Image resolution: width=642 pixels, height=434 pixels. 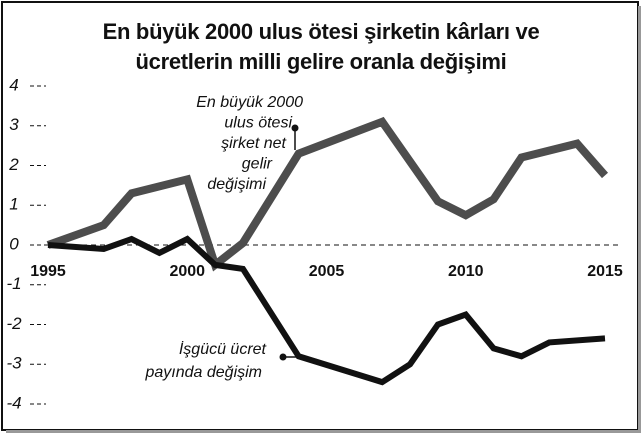 What do you see at coordinates (13, 164) in the screenshot?
I see `y-tick-label: 2` at bounding box center [13, 164].